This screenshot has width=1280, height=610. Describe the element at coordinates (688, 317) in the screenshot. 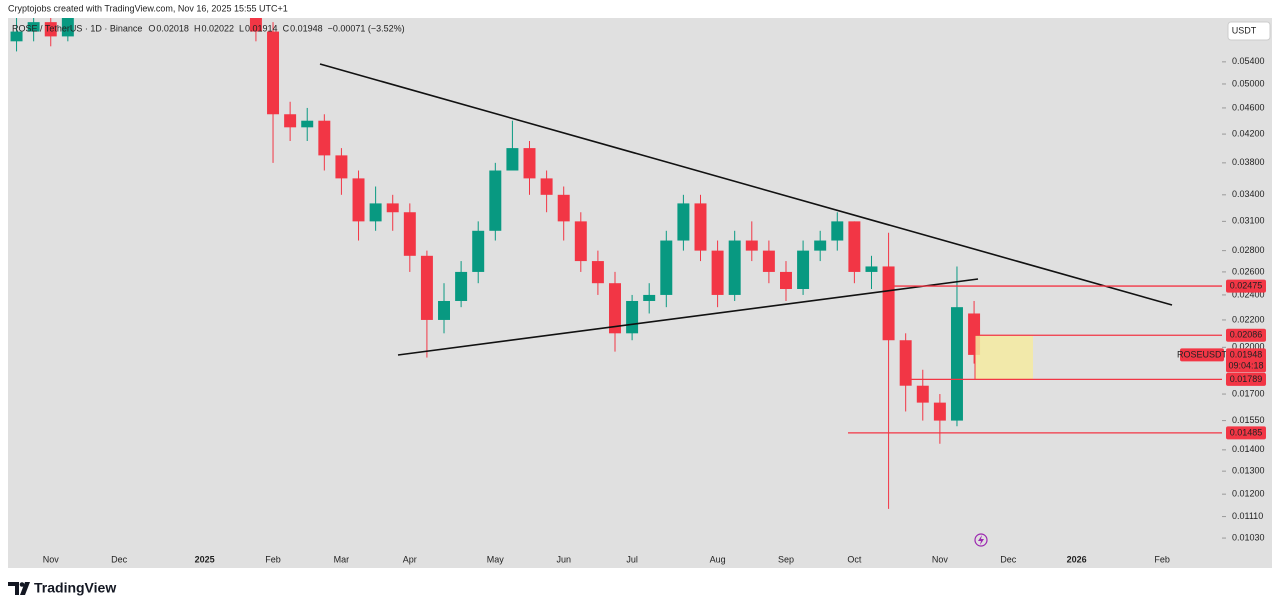

I see `trend-line` at that location.